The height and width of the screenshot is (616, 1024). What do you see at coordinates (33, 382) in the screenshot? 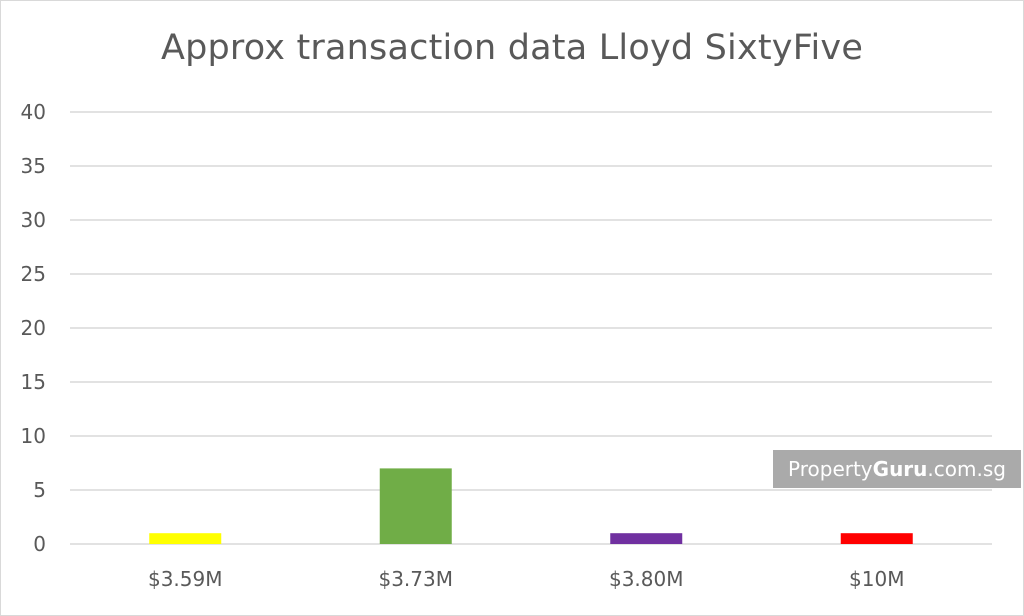
I see `y-tick-label: 15` at bounding box center [33, 382].